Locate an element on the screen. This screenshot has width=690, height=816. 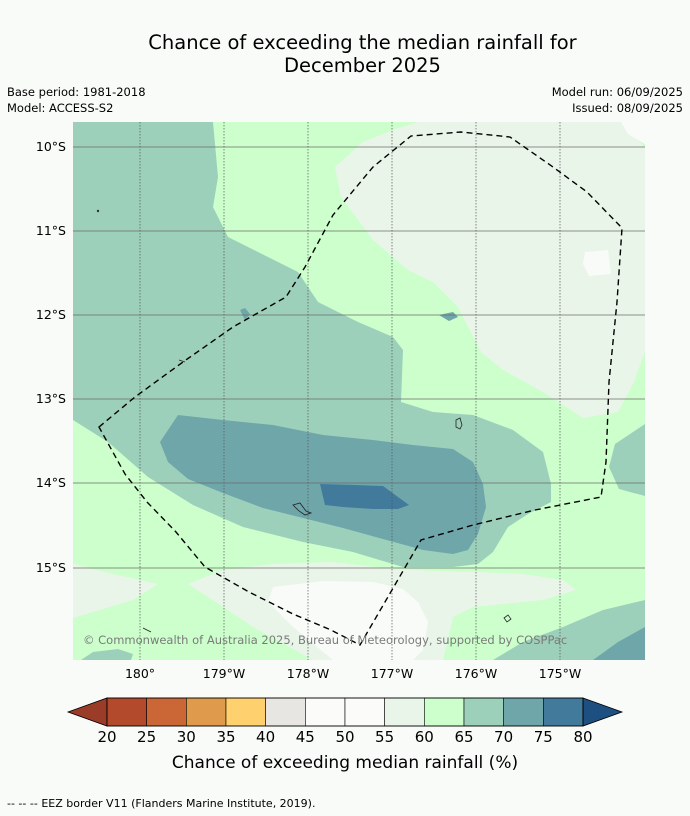
eez-legend-symbol: -- -- -- is located at coordinates (22, 803).